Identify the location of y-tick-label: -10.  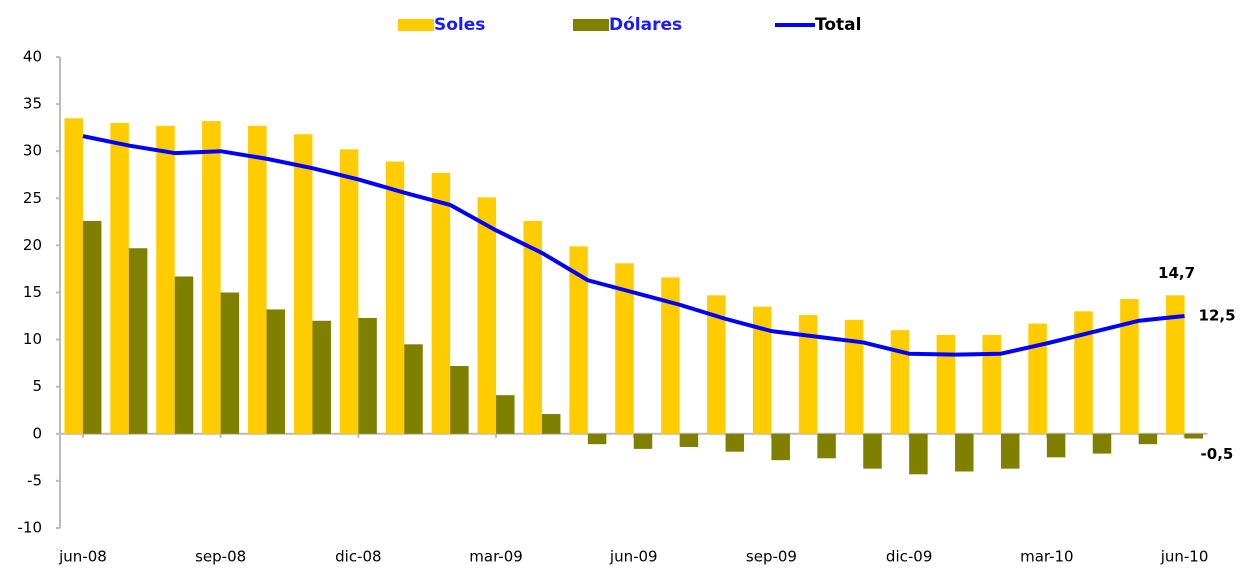
(30, 528).